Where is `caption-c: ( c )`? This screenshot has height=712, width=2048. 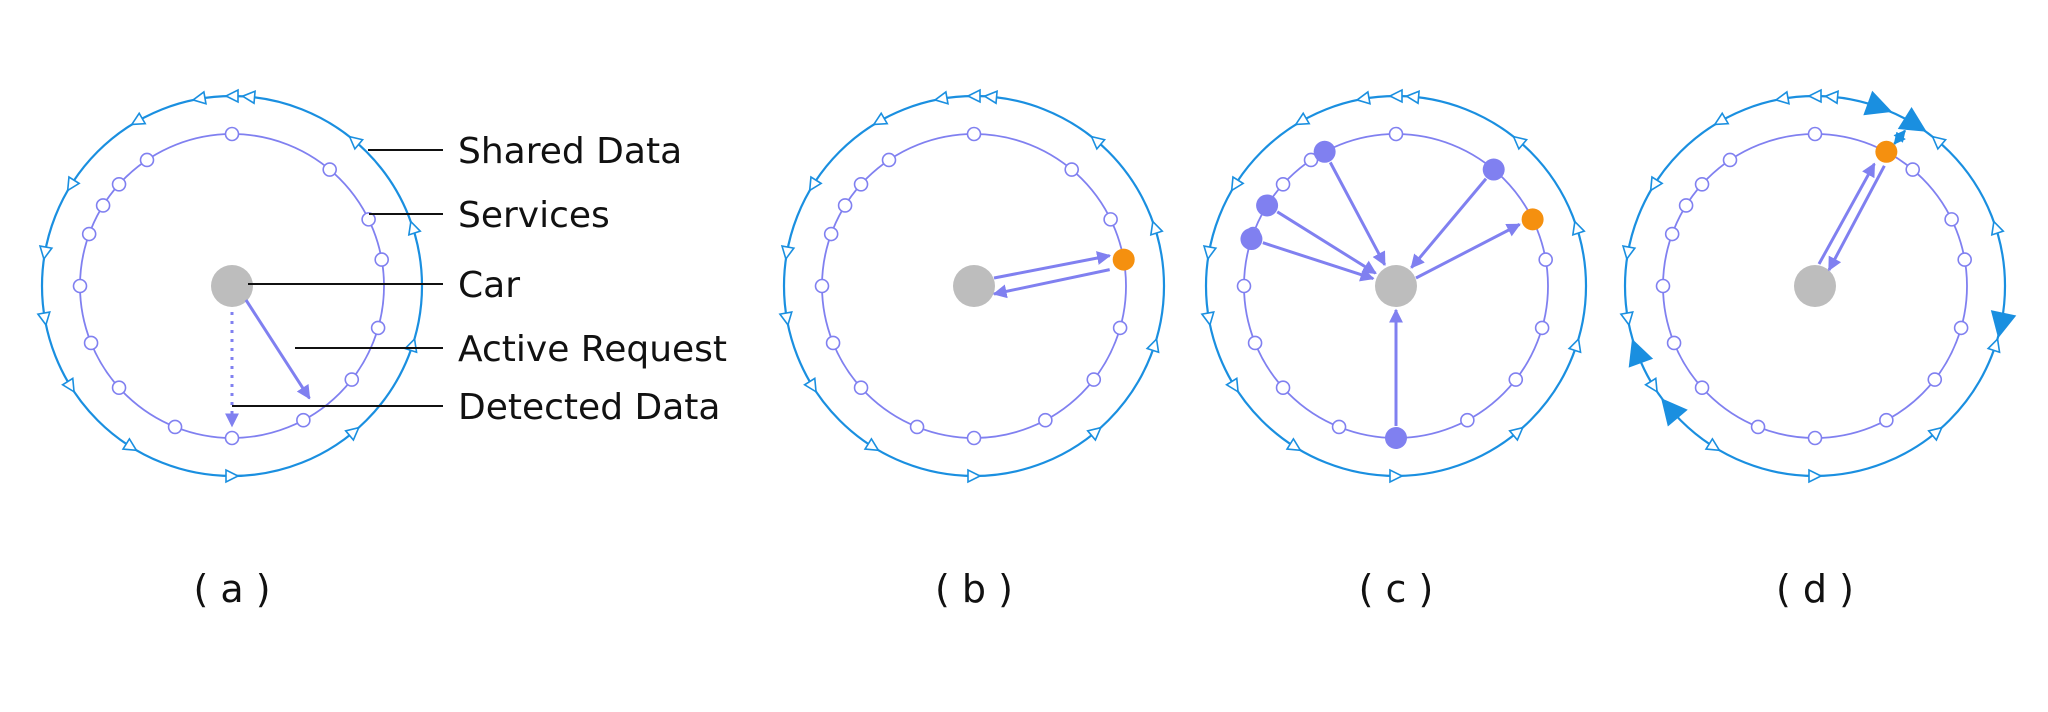
caption-c: ( c ) is located at coordinates (1396, 589).